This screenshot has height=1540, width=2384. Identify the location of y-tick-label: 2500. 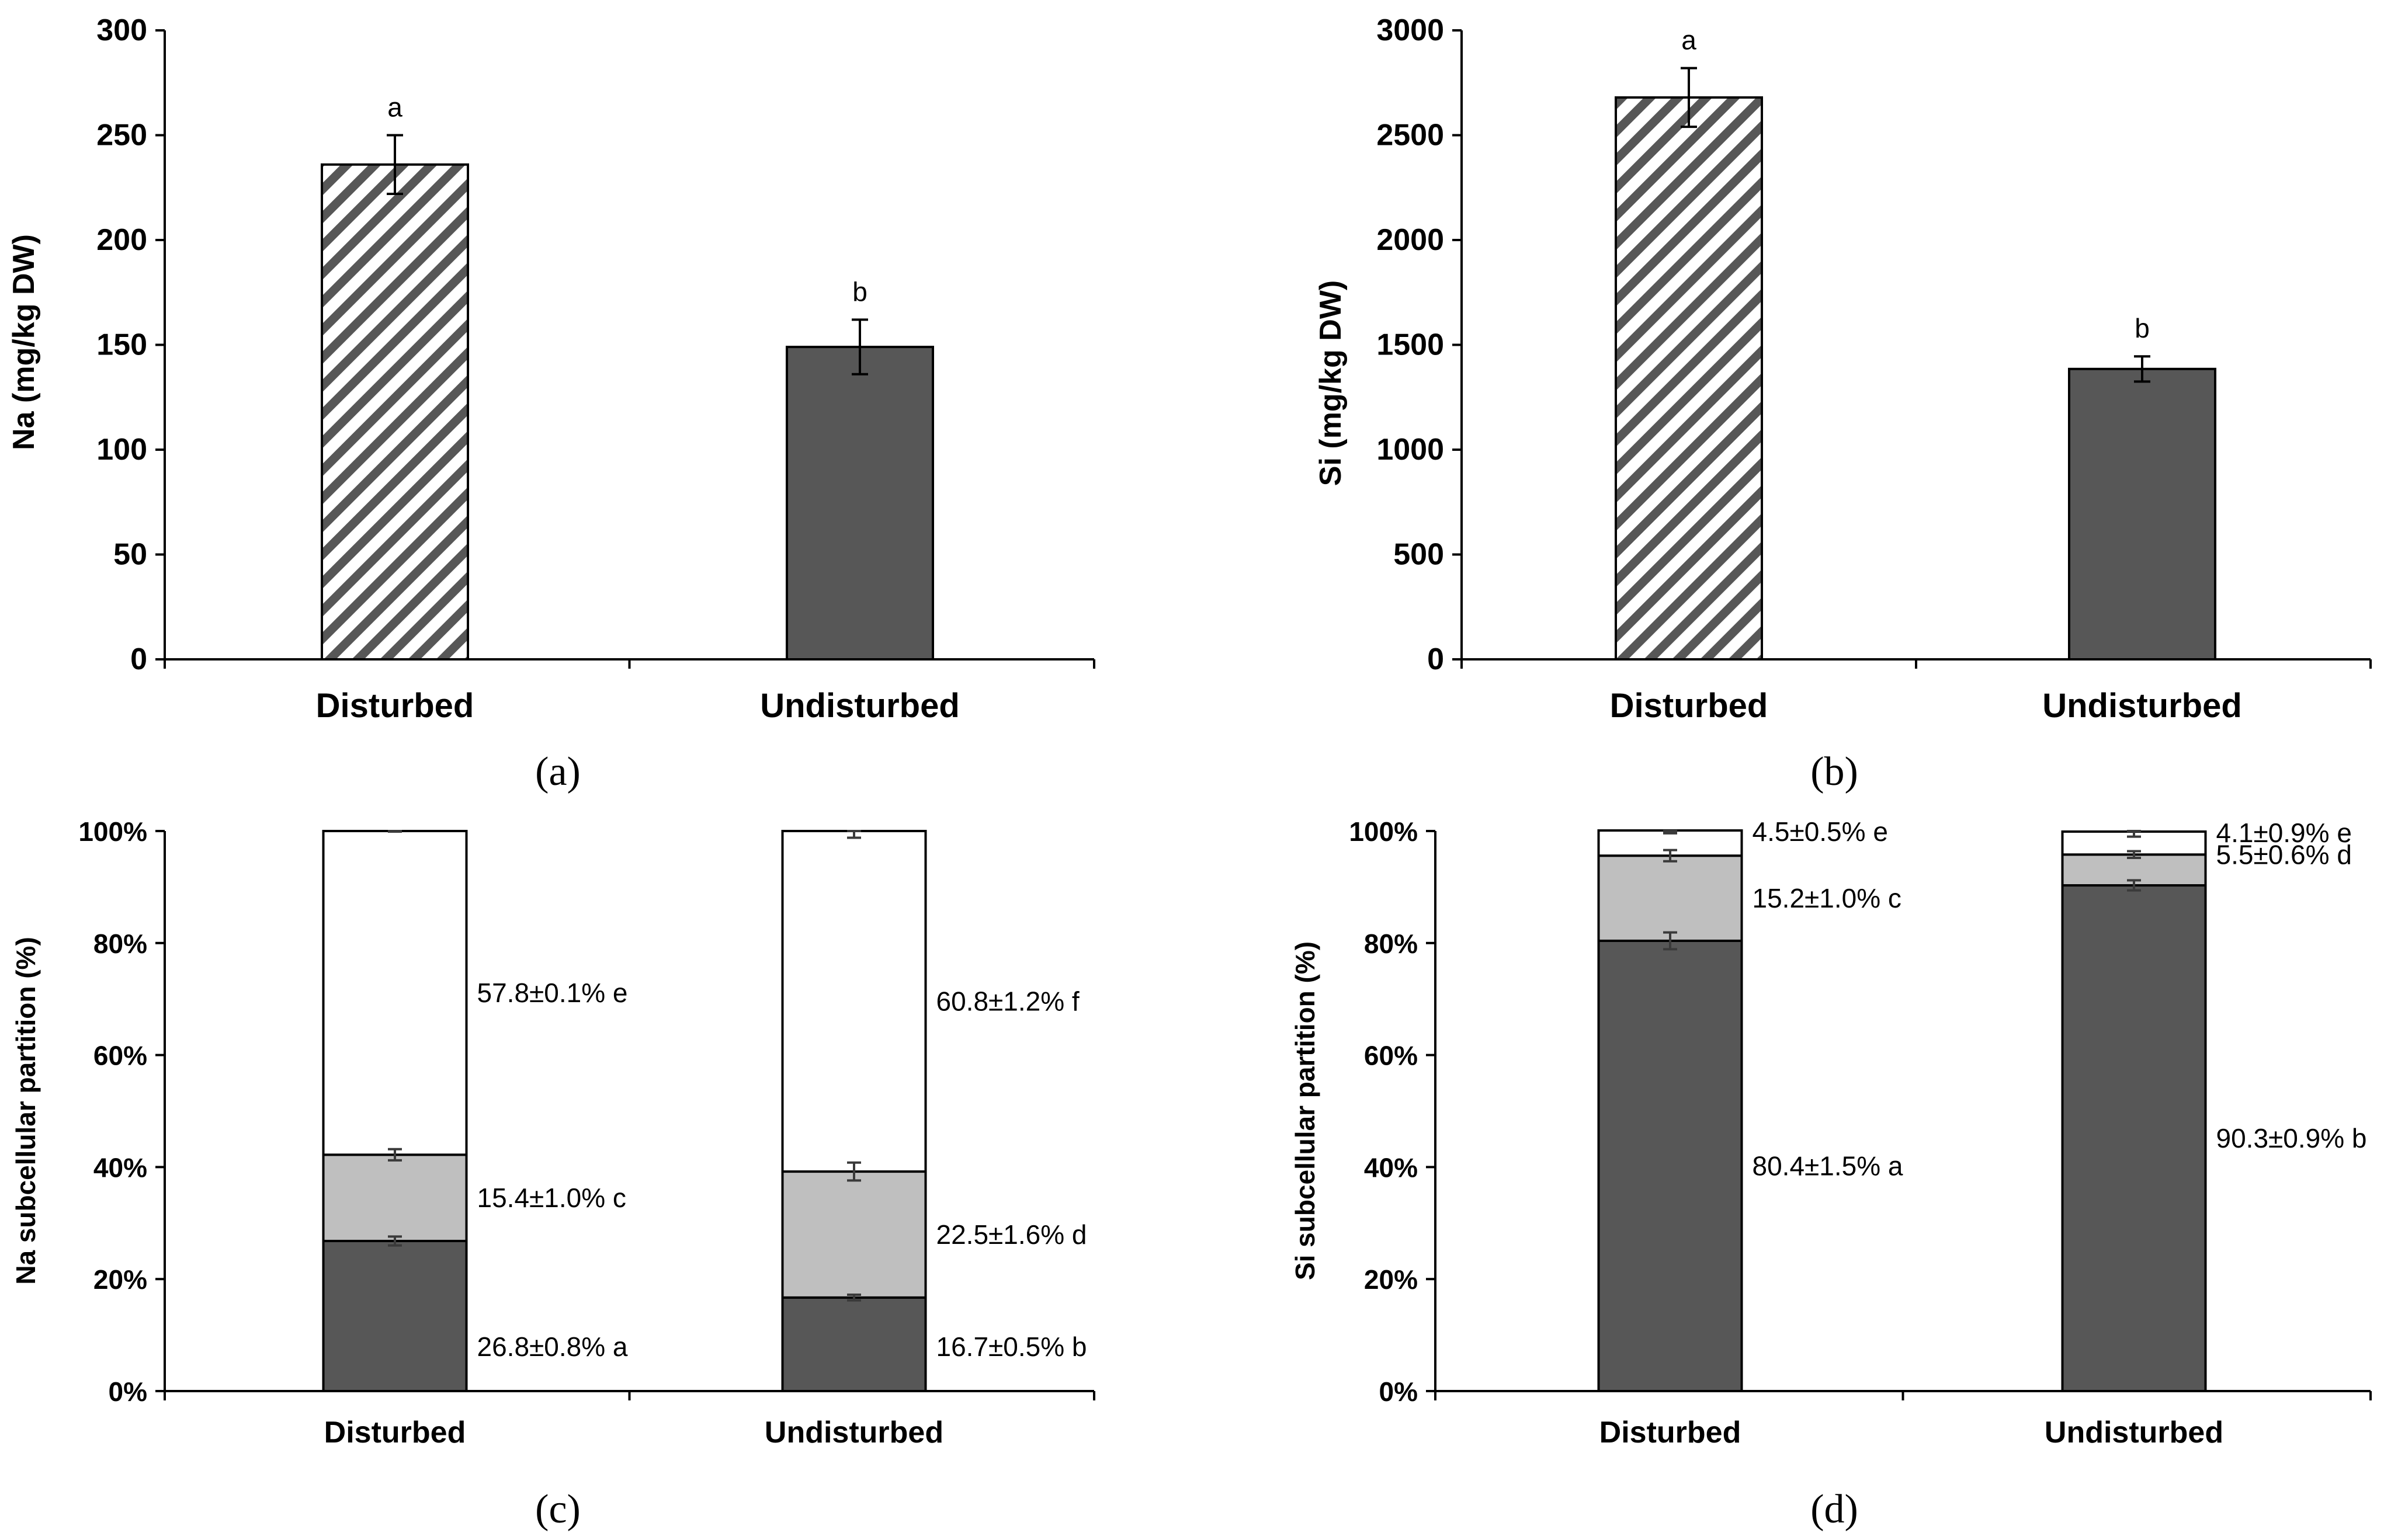
(1410, 135).